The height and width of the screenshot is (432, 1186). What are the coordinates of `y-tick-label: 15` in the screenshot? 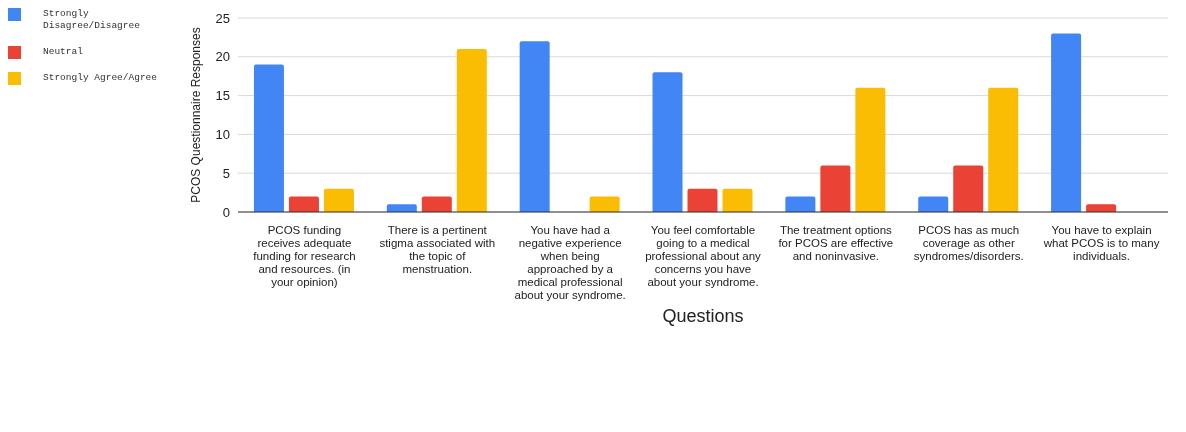 It's located at (222, 96).